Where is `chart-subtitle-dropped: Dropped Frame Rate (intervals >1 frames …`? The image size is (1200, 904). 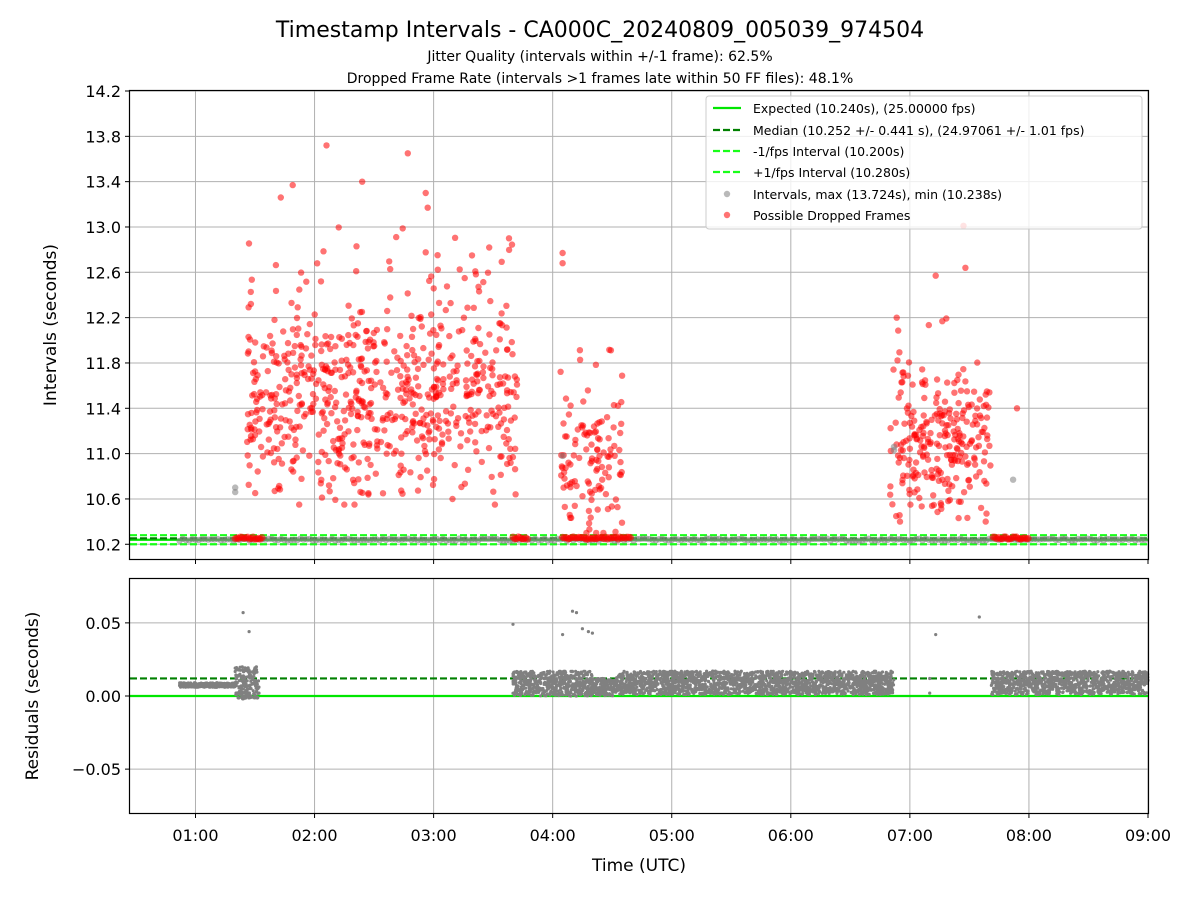 chart-subtitle-dropped: Dropped Frame Rate (intervals >1 frames … is located at coordinates (600, 79).